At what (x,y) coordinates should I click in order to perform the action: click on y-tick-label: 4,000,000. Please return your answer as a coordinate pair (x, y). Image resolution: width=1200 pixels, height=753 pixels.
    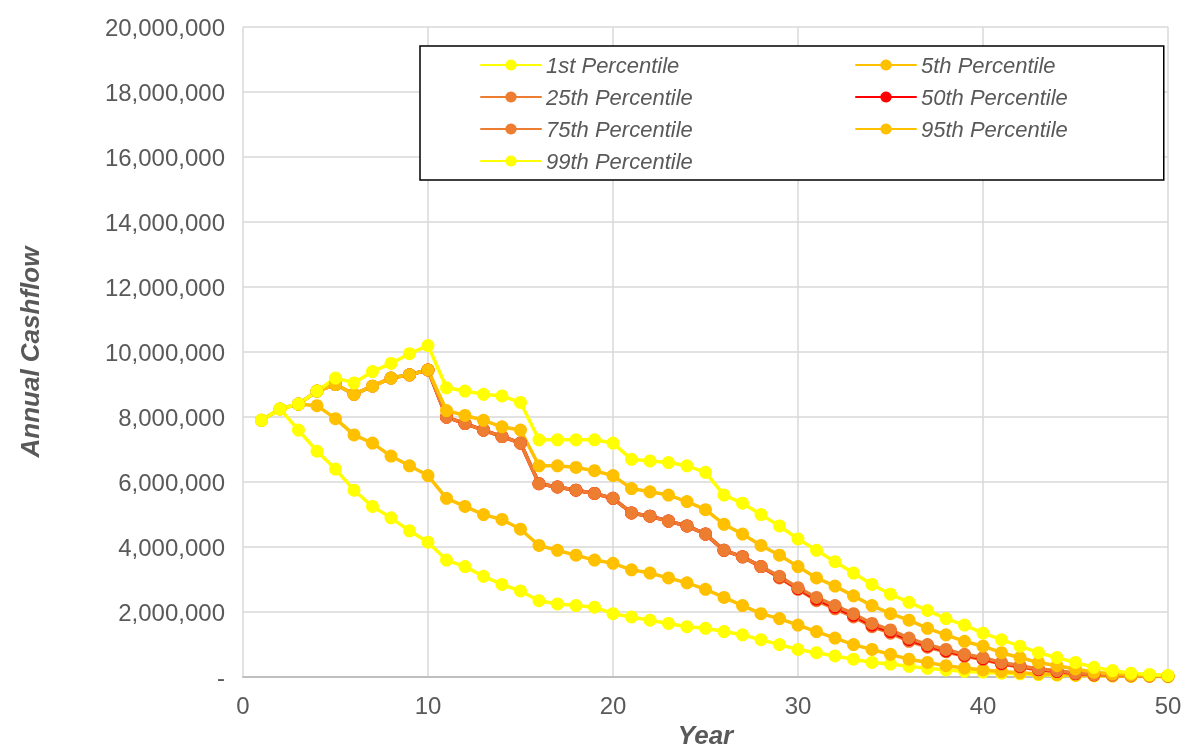
    Looking at the image, I should click on (171, 547).